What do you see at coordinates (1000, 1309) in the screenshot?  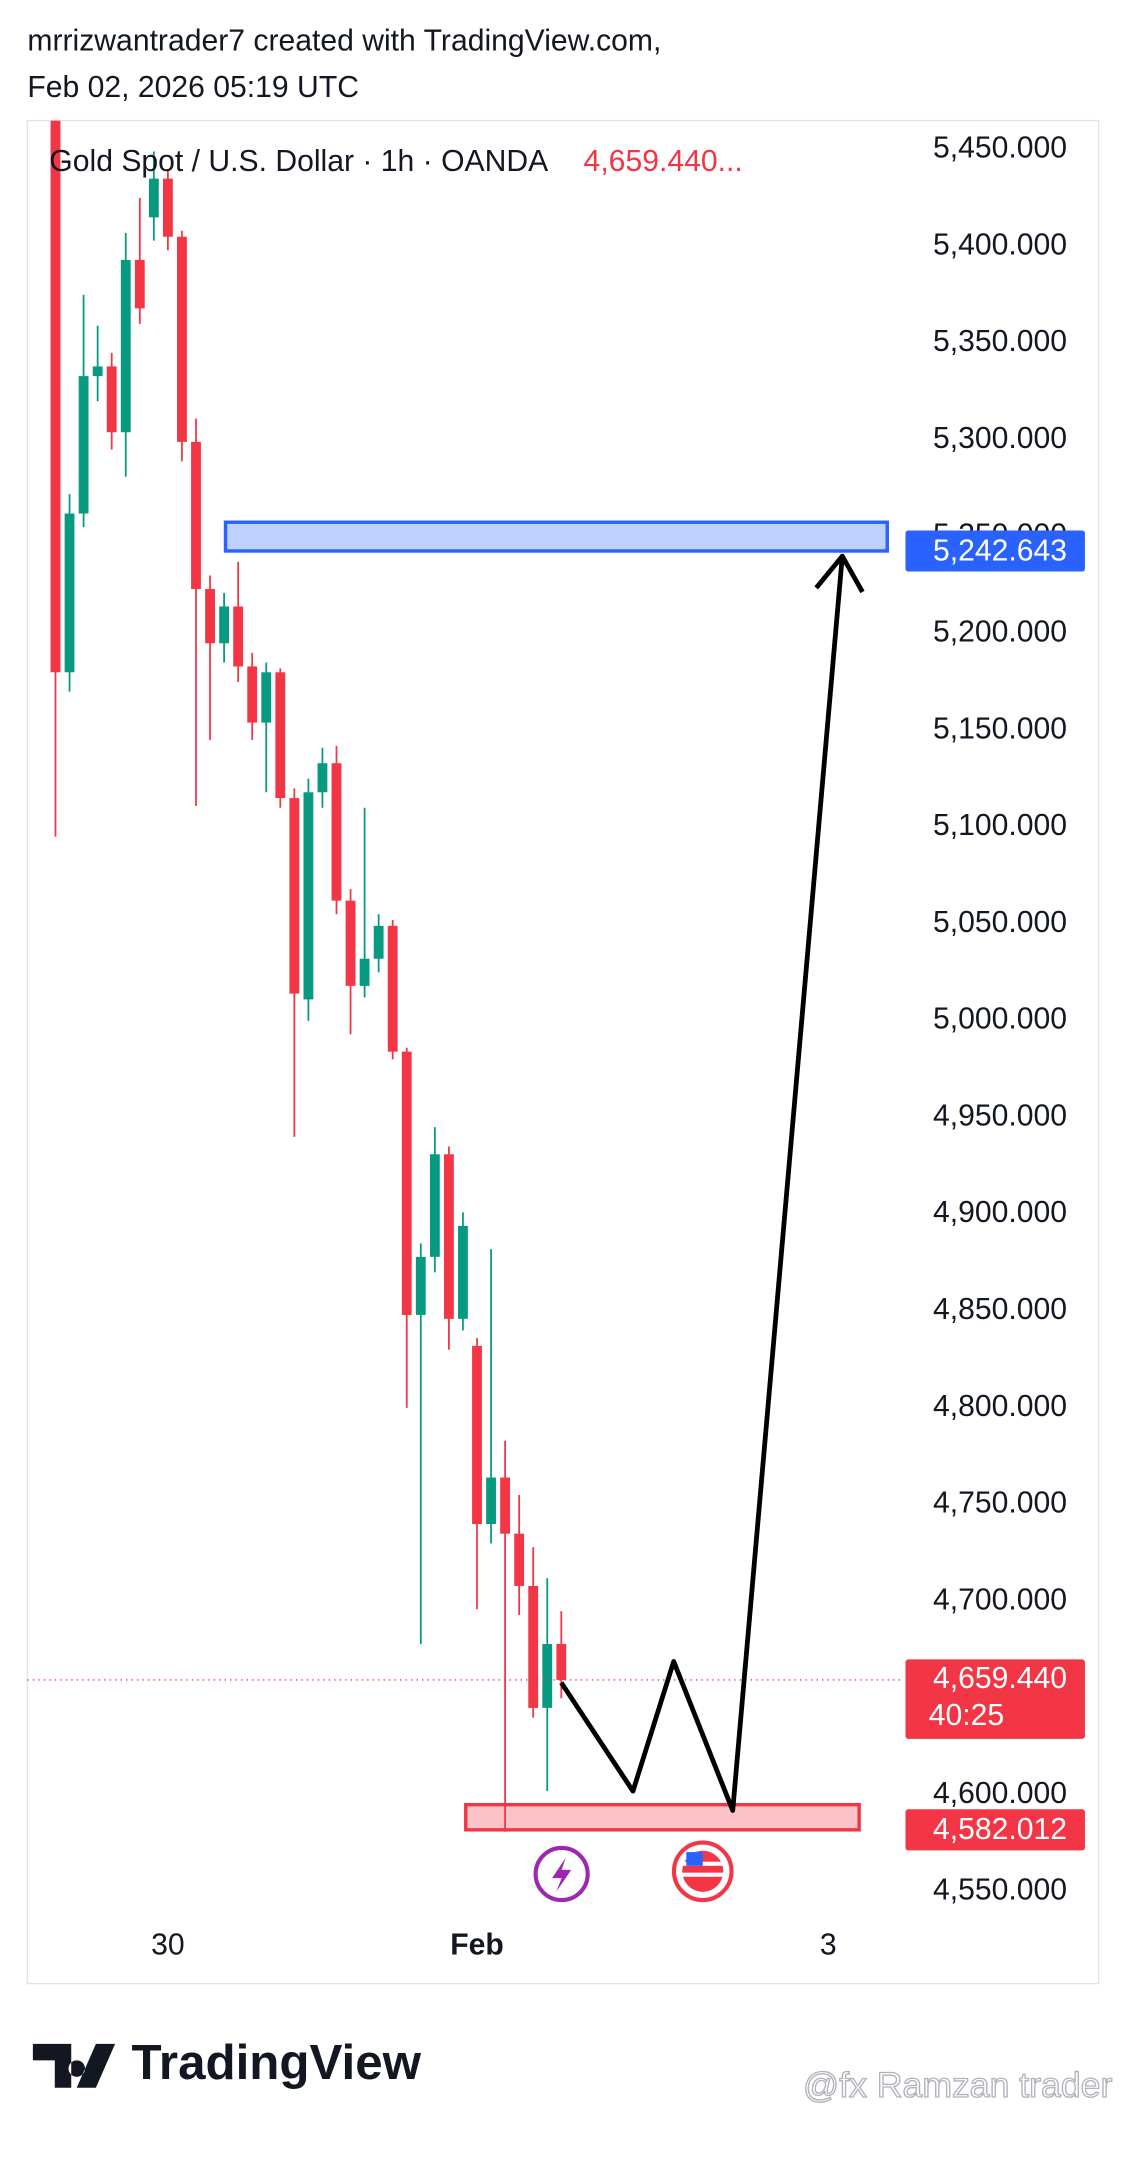 I see `y-tick-label: 4,850.000` at bounding box center [1000, 1309].